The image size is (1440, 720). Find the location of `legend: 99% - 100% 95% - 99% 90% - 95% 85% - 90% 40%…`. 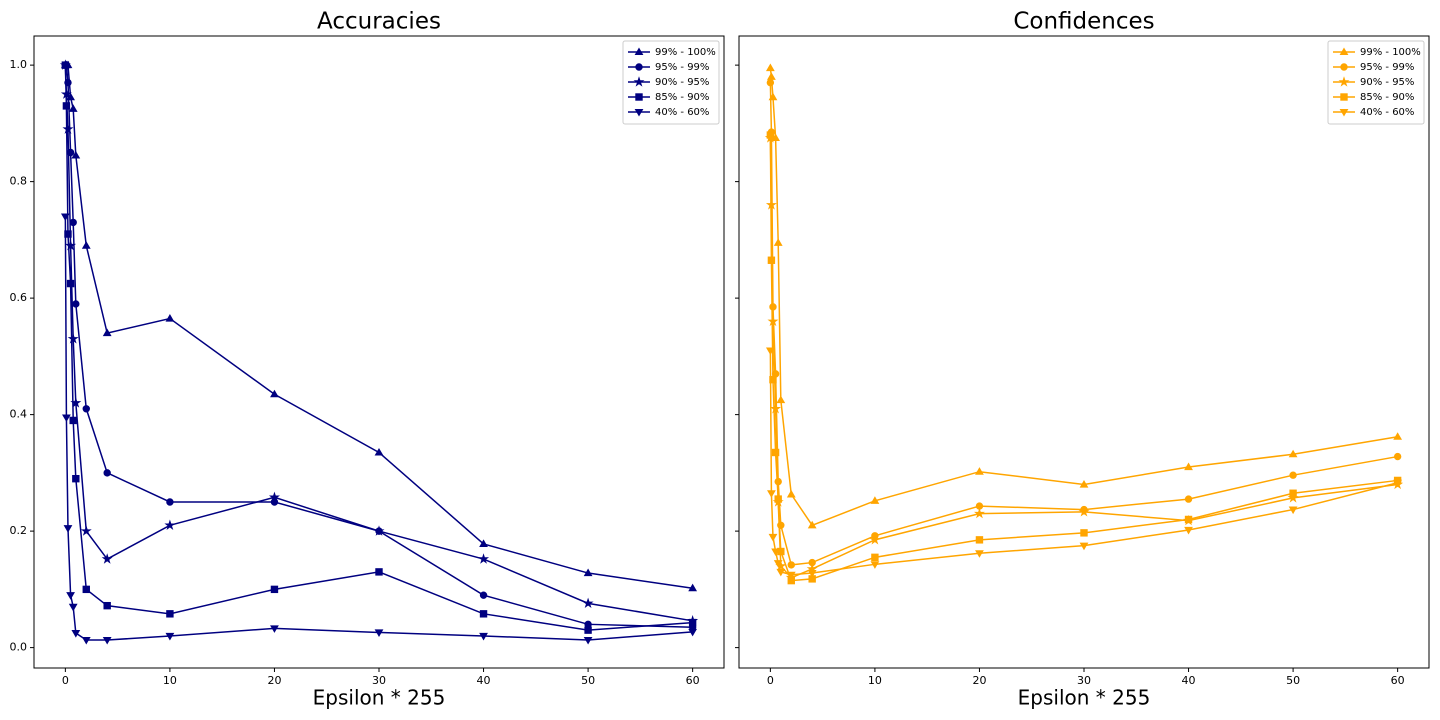

legend: 99% - 100% 95% - 99% 90% - 95% 85% - 90% 40%… is located at coordinates (1376, 82).